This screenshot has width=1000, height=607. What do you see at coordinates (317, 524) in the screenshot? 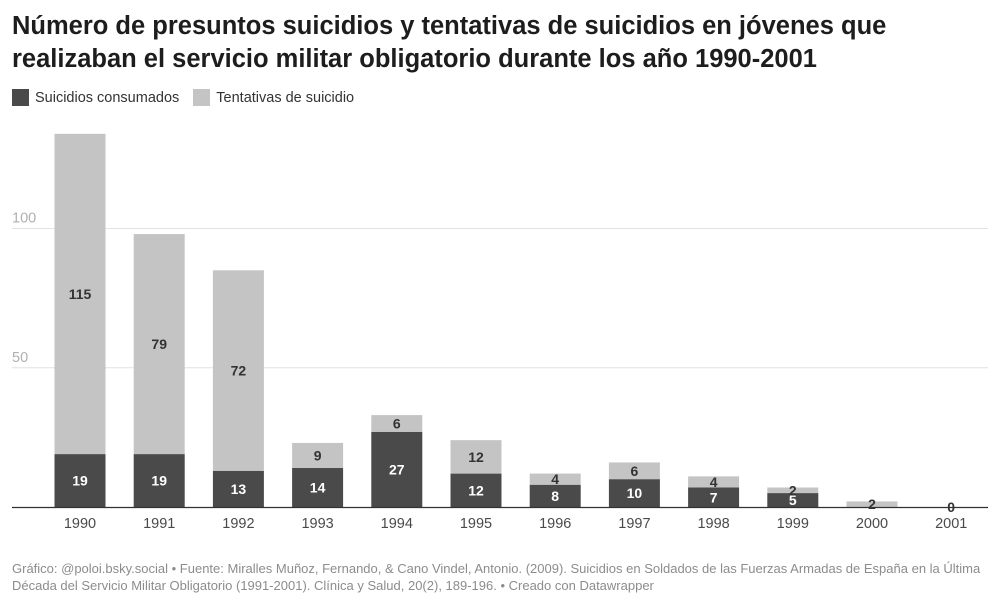
I see `x-tick-label-1993: 1993` at bounding box center [317, 524].